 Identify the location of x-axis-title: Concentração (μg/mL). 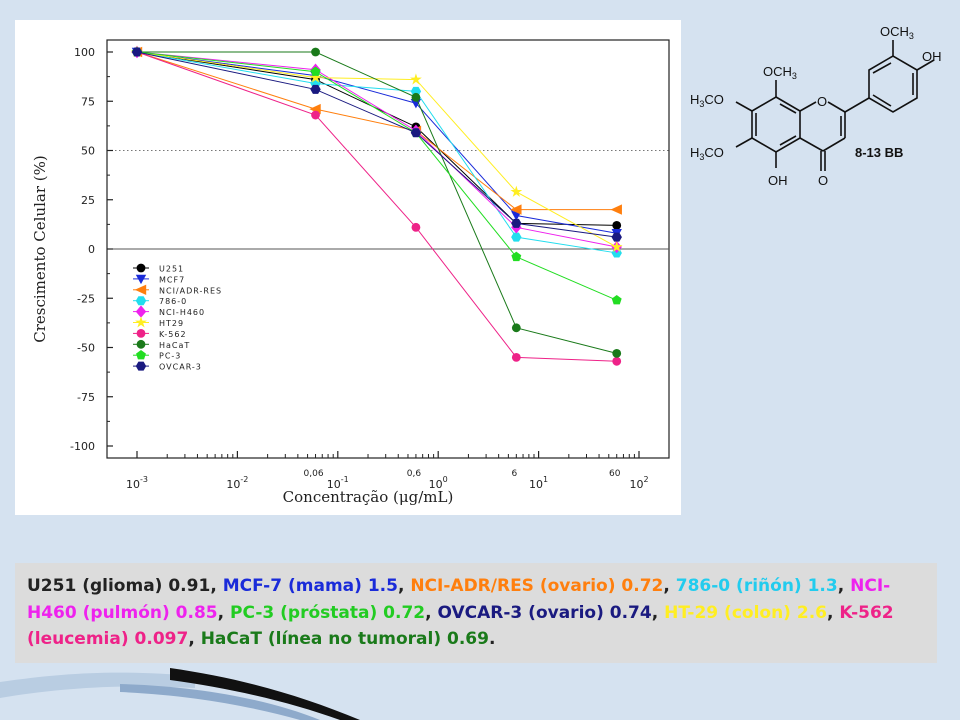
(368, 497).